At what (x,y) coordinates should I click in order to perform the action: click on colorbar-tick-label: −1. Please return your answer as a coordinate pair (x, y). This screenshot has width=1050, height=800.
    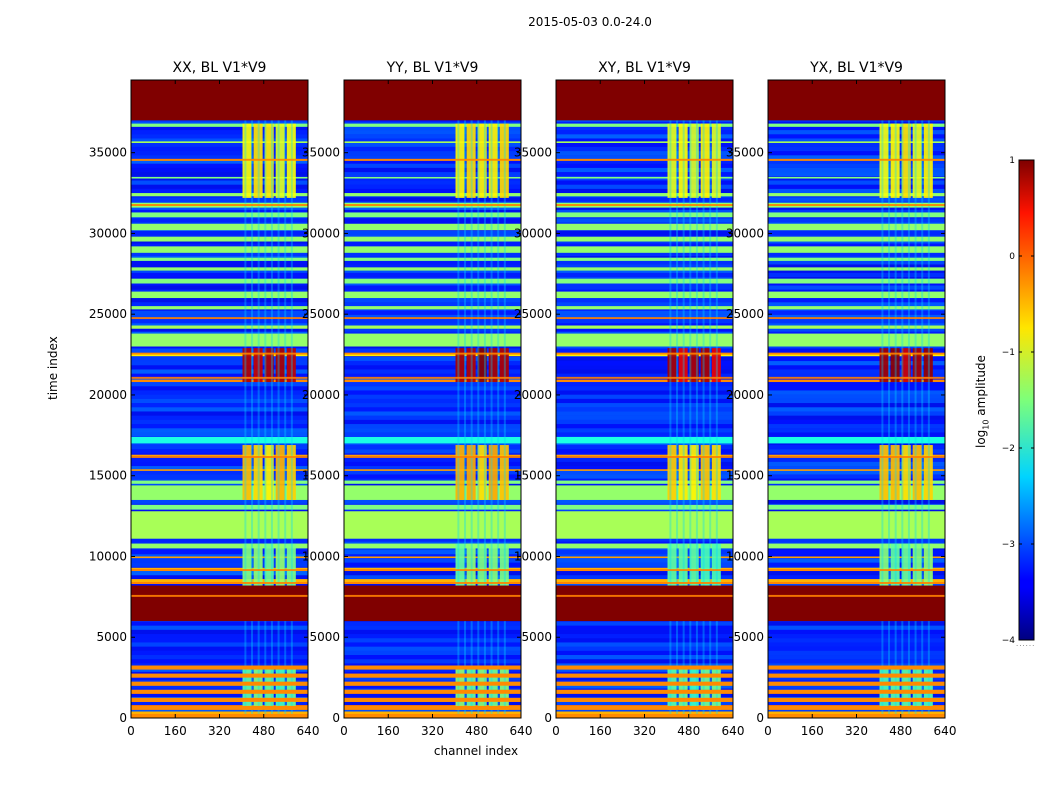
    Looking at the image, I should click on (1008, 353).